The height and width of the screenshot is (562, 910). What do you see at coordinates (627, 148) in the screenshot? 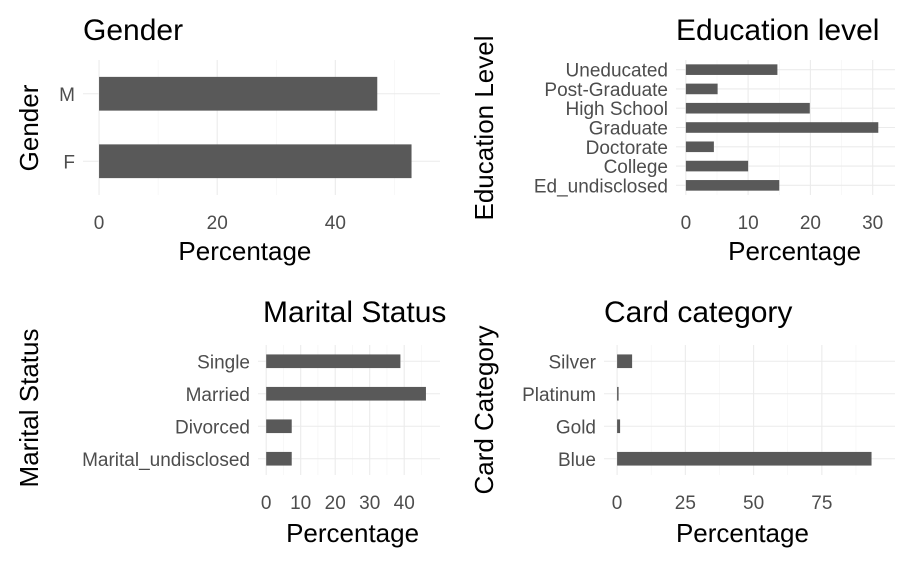
I see `y-tick-label: Doctorate` at bounding box center [627, 148].